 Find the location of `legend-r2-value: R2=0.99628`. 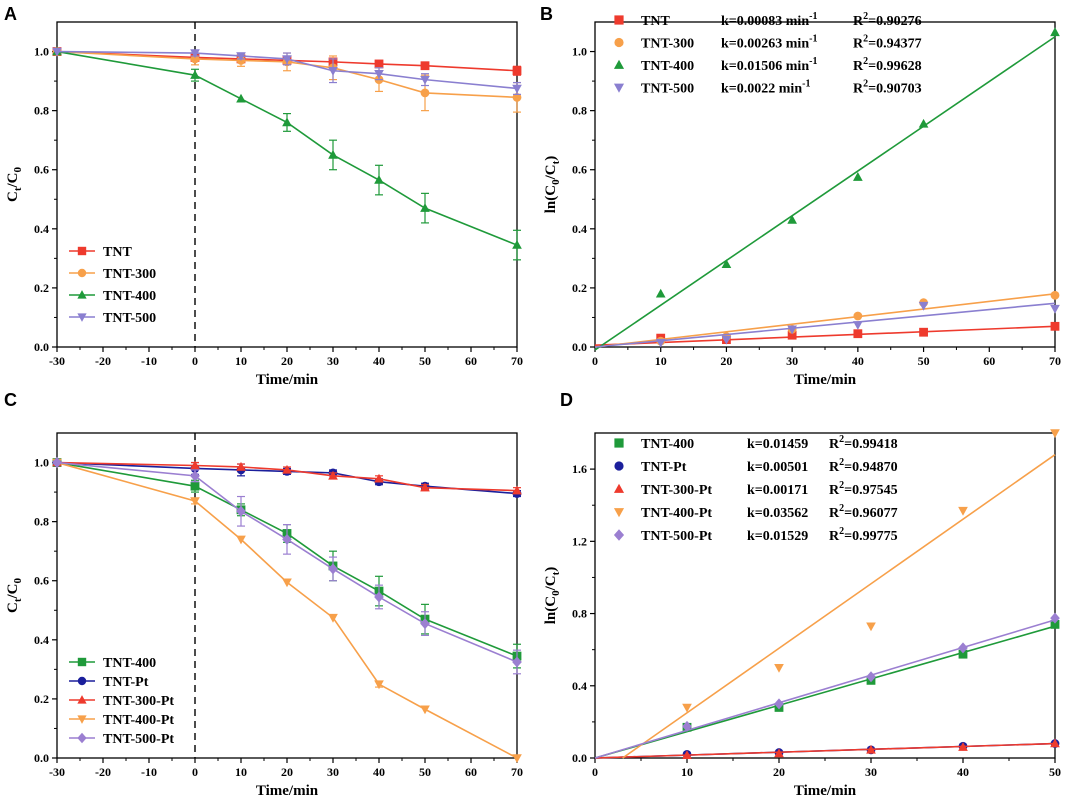

legend-r2-value: R2=0.99628 is located at coordinates (887, 65).